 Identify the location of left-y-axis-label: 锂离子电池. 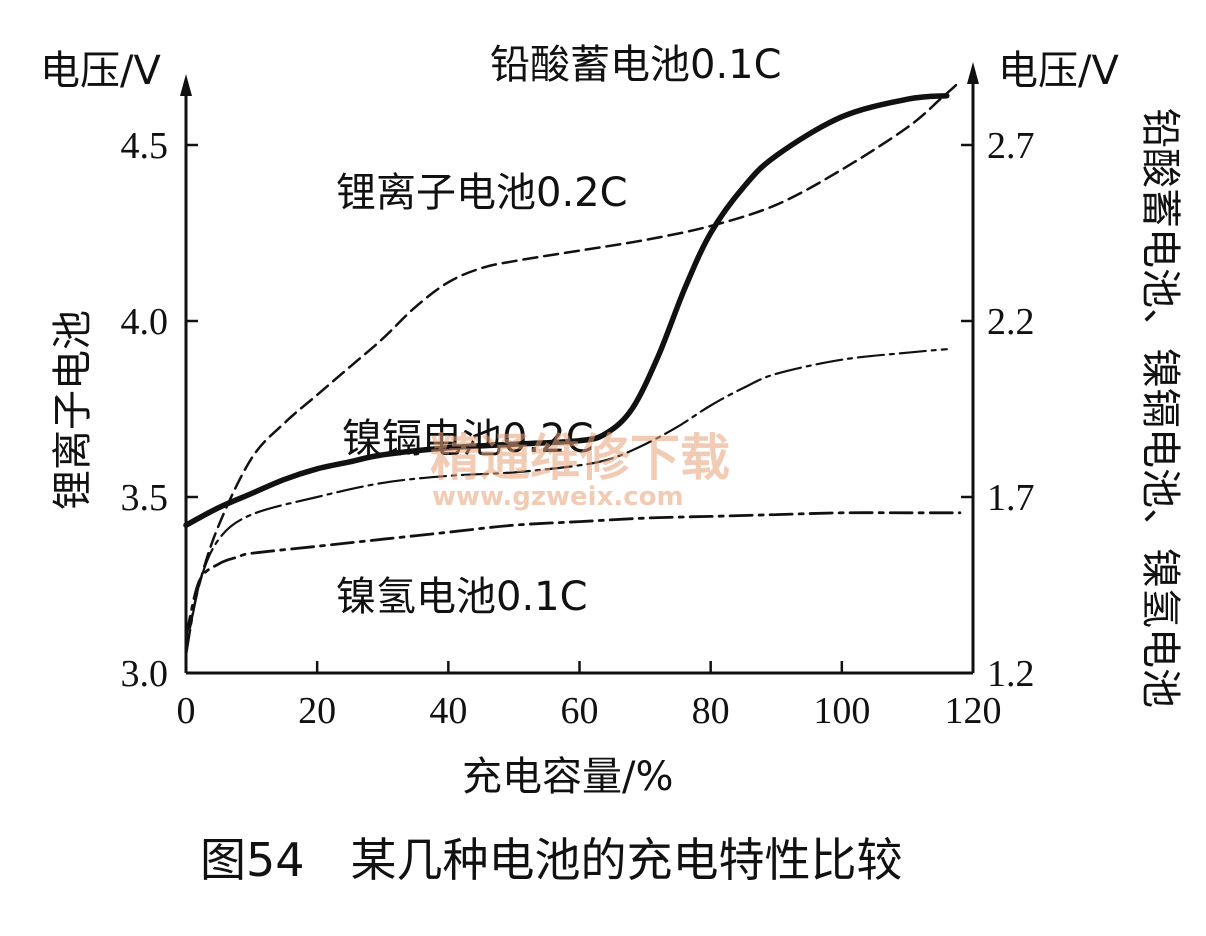
(73, 410).